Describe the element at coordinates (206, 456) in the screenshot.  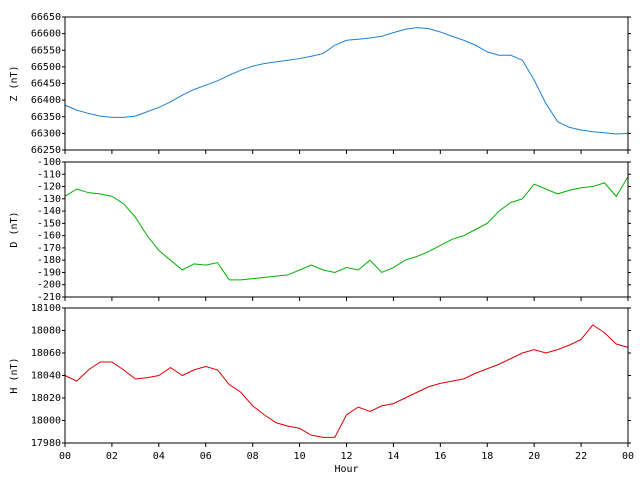
I see `x-tick-label: 06` at that location.